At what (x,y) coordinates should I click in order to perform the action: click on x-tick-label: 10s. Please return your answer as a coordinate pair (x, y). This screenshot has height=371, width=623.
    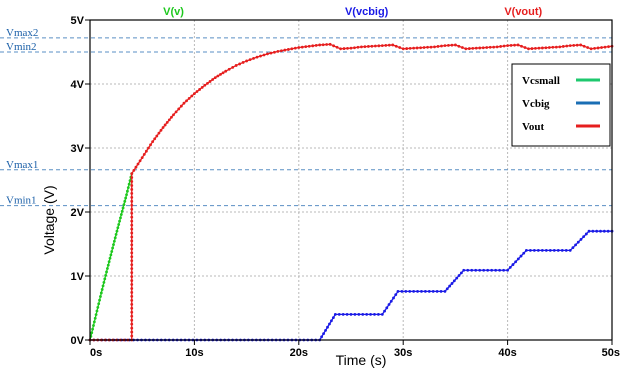
    Looking at the image, I should click on (194, 353).